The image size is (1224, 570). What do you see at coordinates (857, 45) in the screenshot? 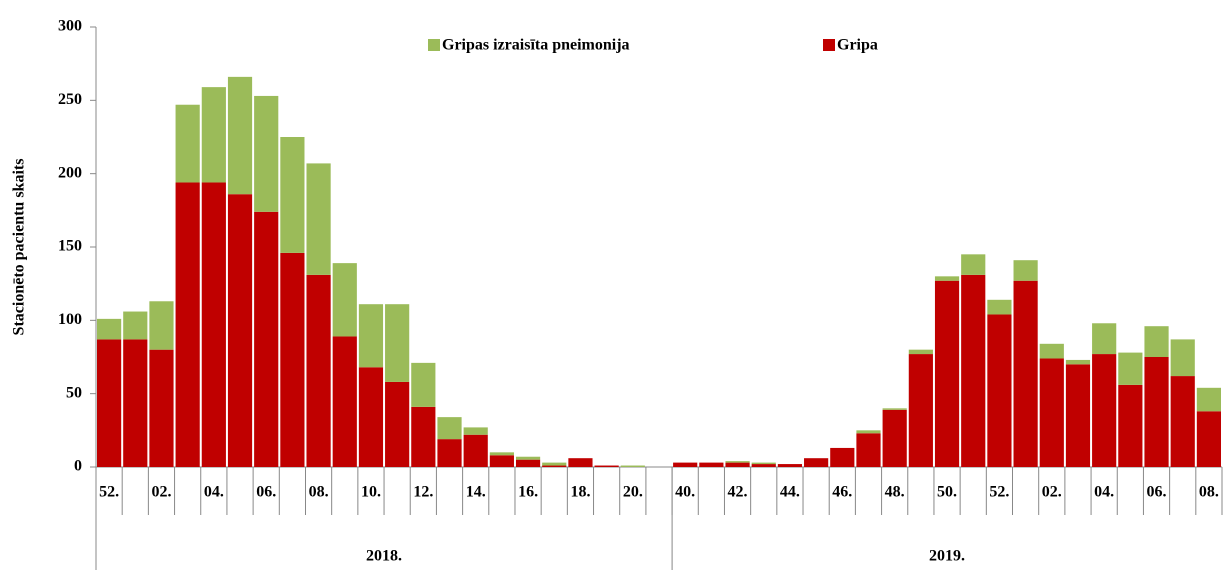
I see `legend-label: Gripa` at bounding box center [857, 45].